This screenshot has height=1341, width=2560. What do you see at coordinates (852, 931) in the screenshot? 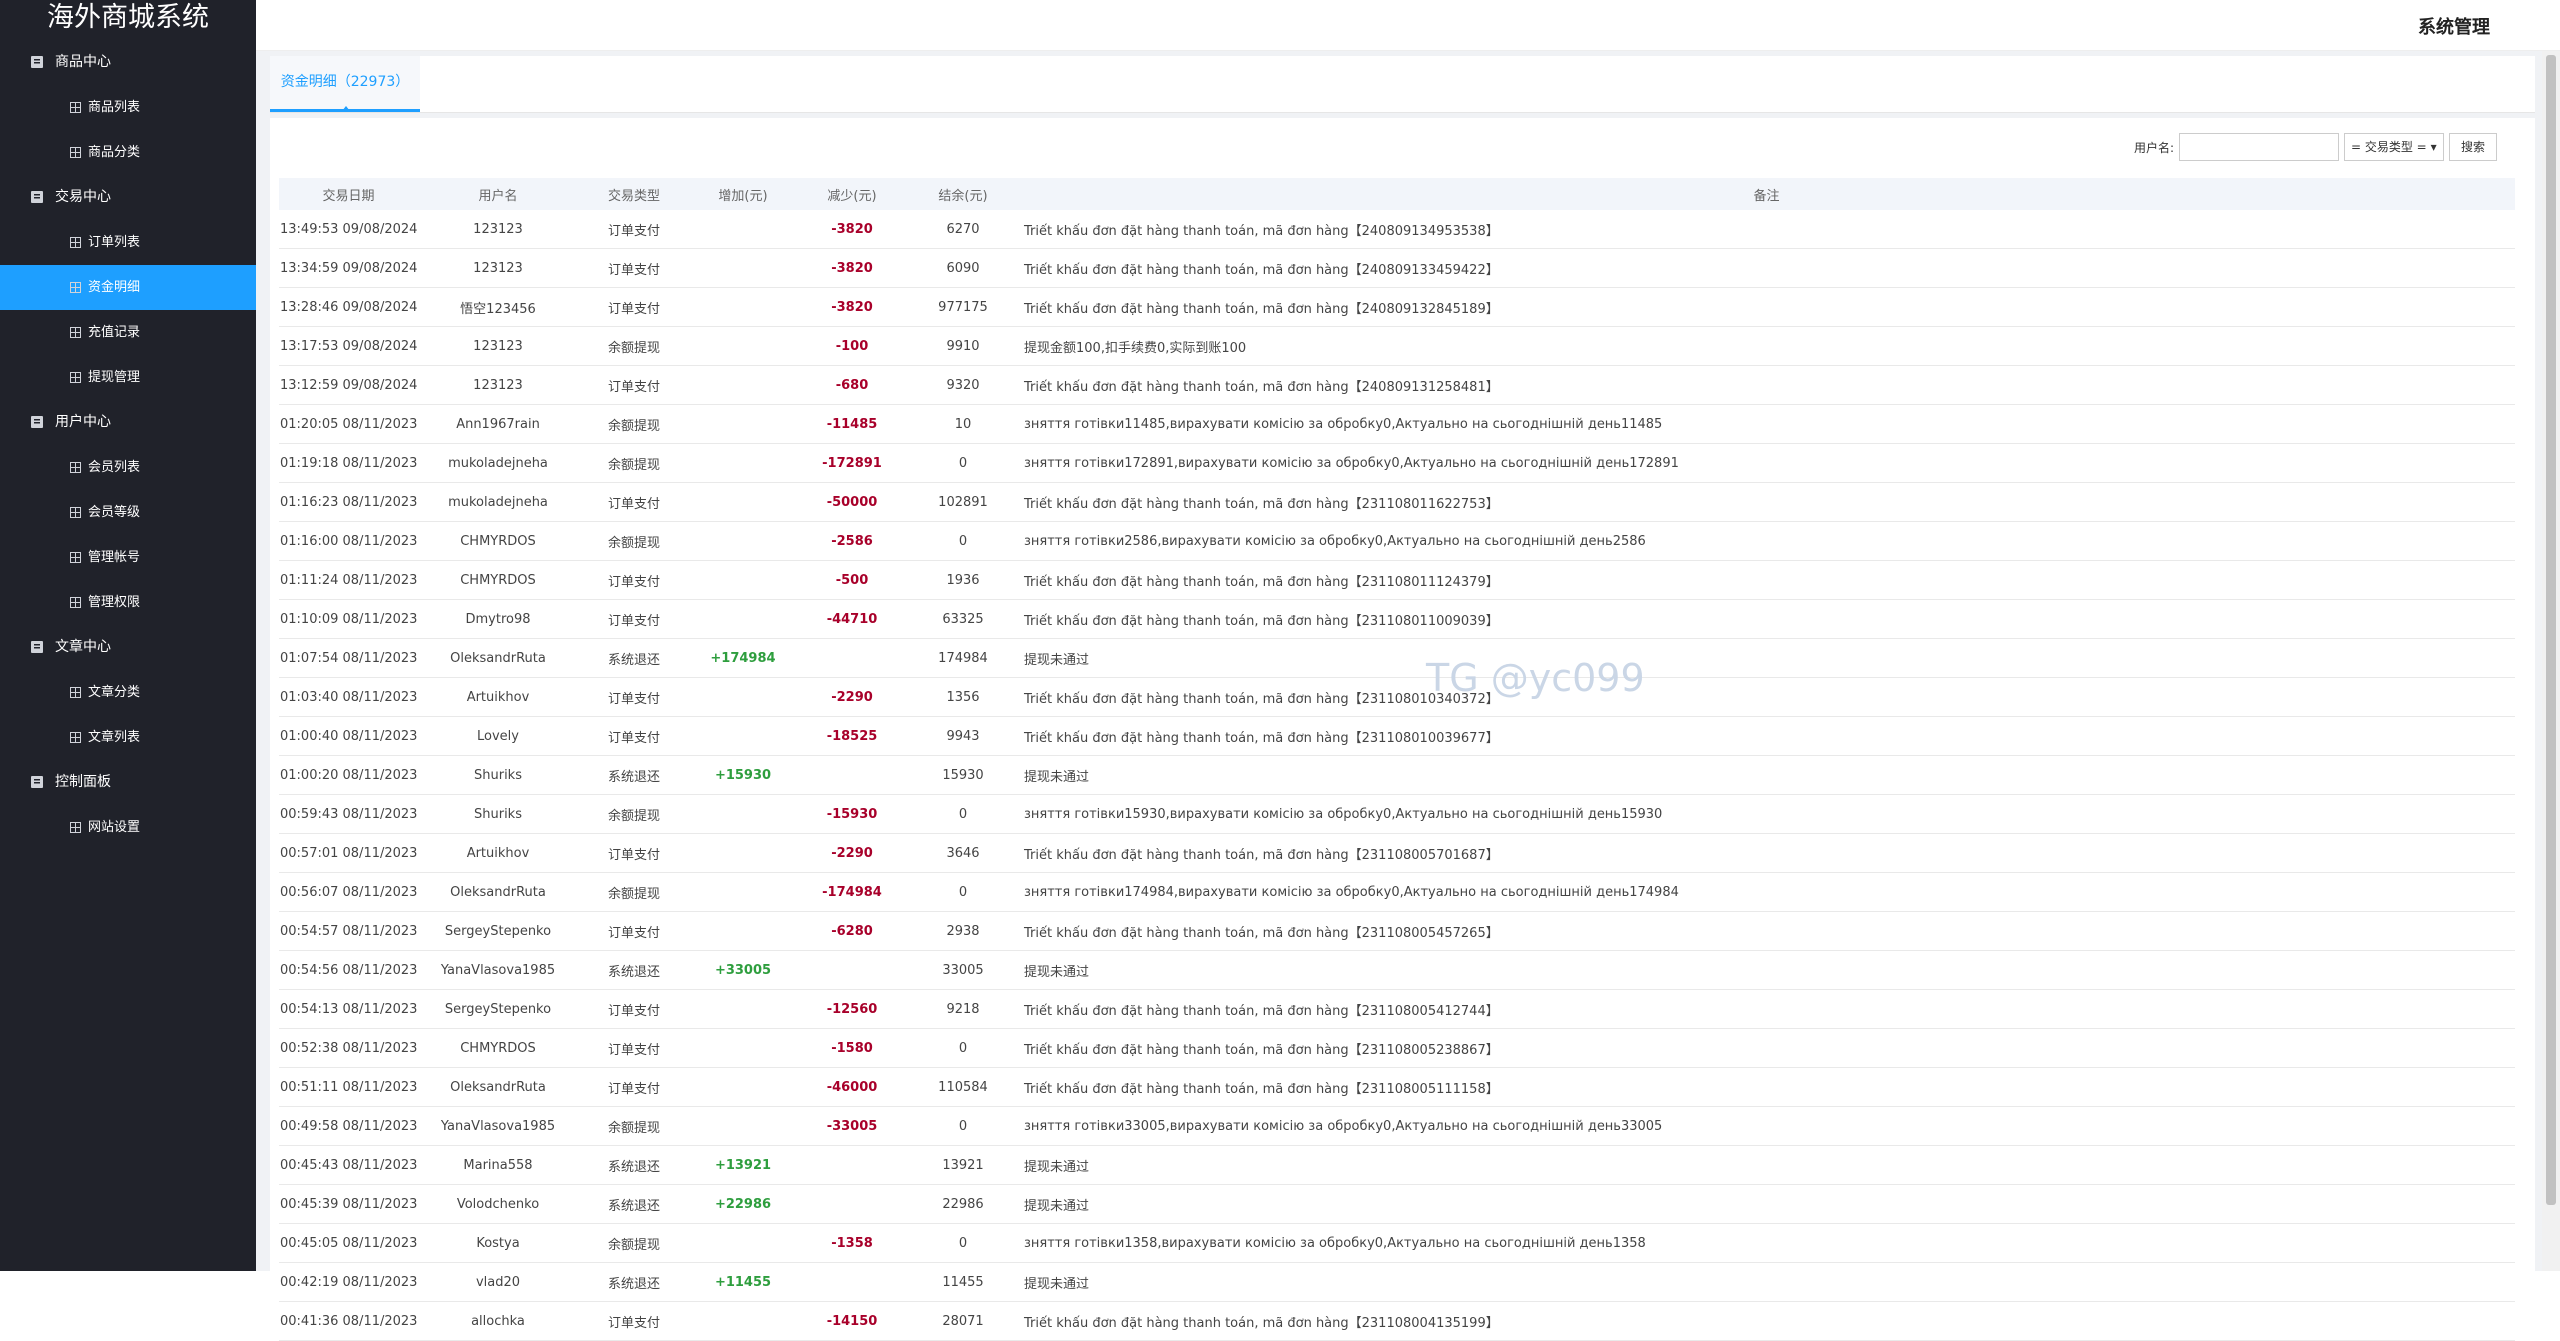
I see `table-cell: -6280` at bounding box center [852, 931].